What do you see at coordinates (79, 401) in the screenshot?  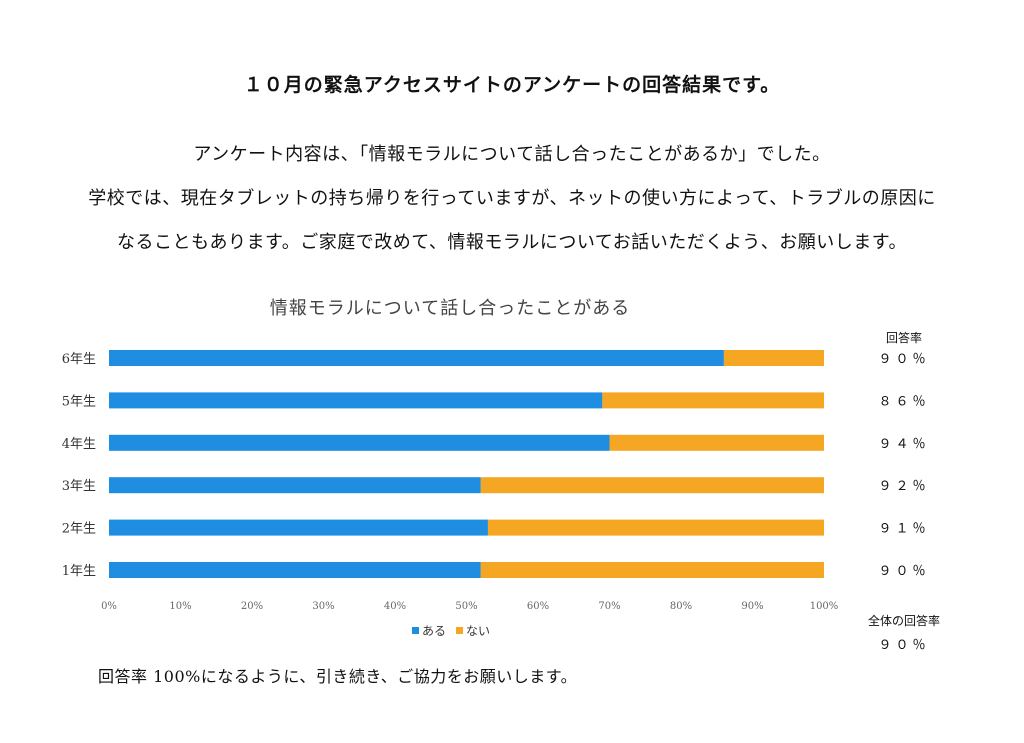 I see `category-label: 5年生` at bounding box center [79, 401].